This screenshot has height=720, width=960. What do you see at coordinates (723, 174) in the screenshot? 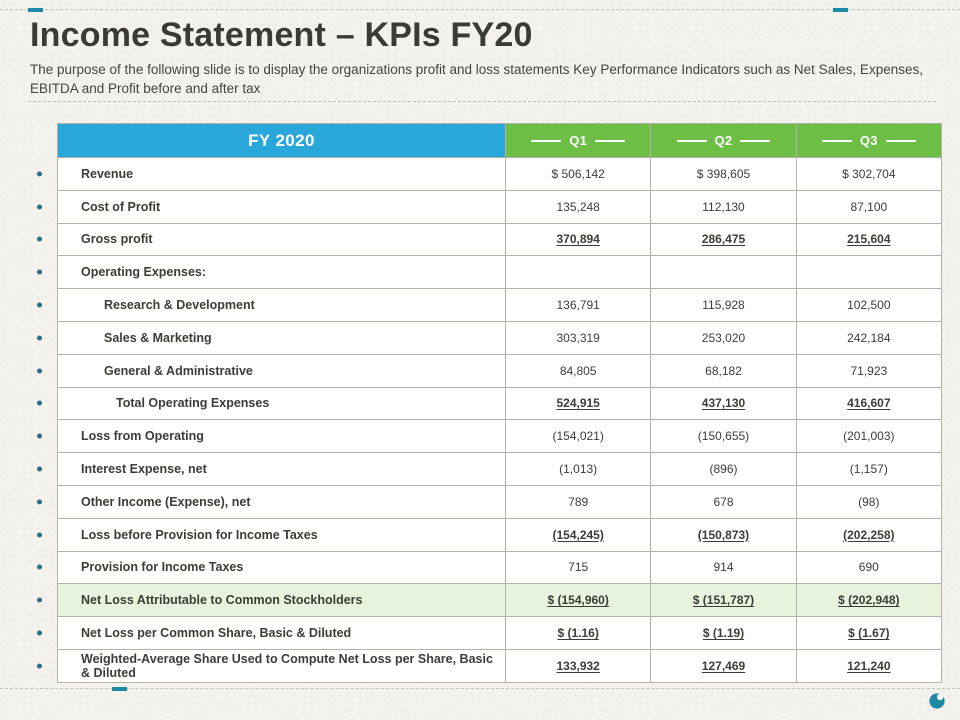
I see `row-value: $ 398,605` at bounding box center [723, 174].